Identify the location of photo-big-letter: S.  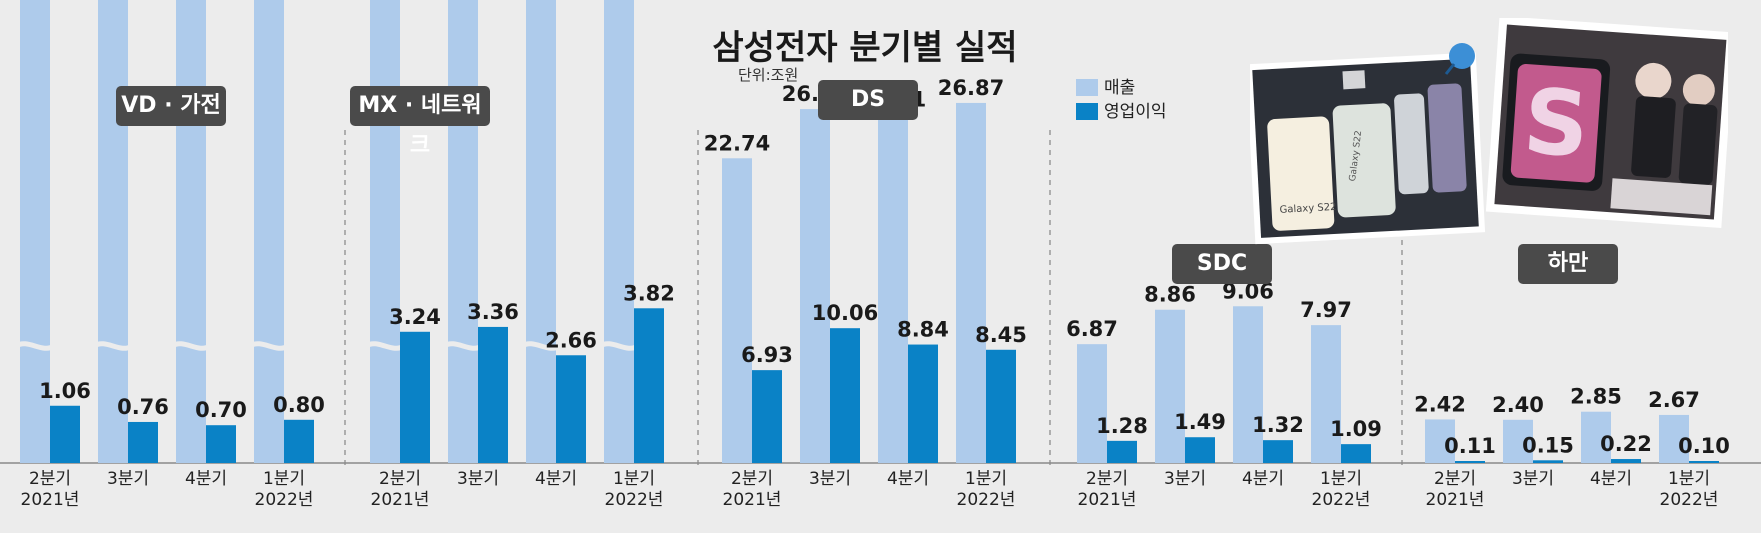
(1556, 123).